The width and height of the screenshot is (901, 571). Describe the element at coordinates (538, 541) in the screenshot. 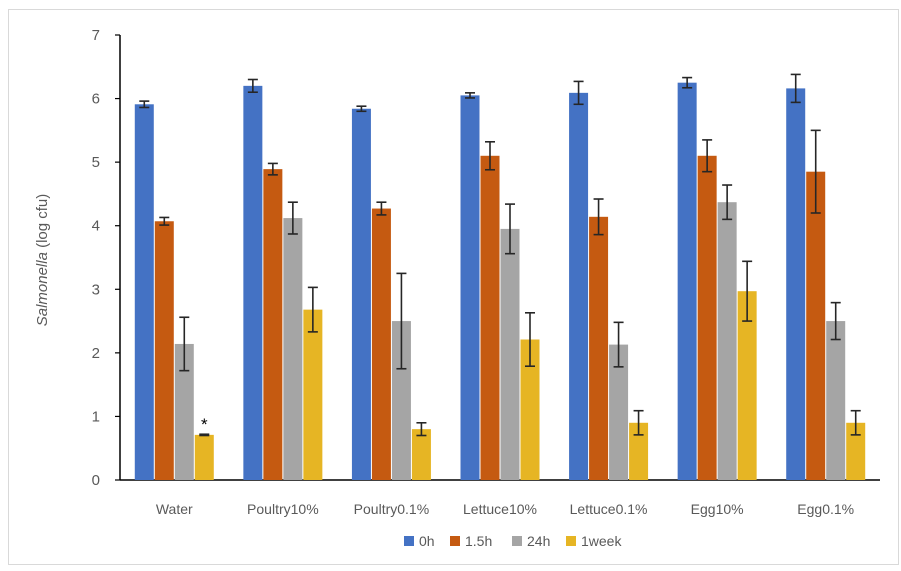

I see `legend-label: 24h` at that location.